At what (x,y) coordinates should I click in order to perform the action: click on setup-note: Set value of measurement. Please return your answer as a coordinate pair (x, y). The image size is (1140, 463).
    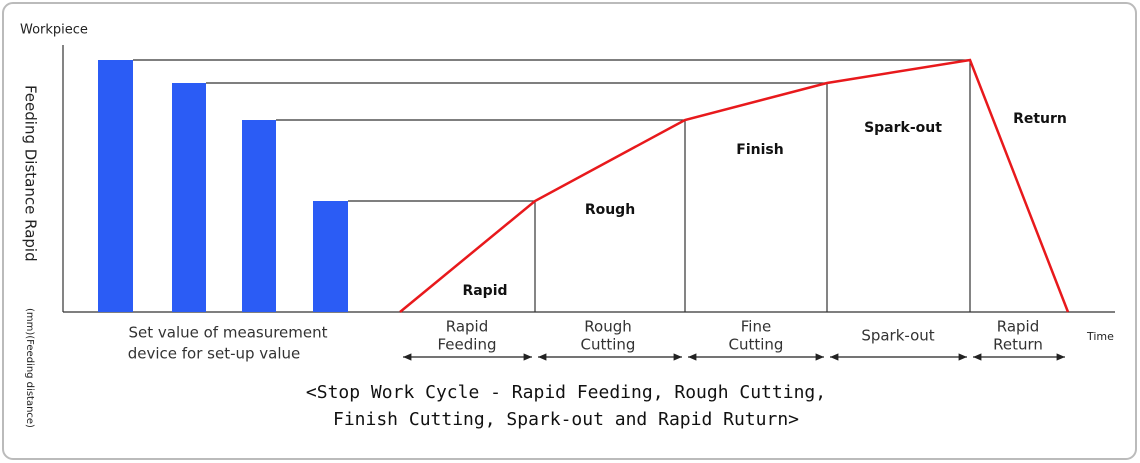
    Looking at the image, I should click on (227, 333).